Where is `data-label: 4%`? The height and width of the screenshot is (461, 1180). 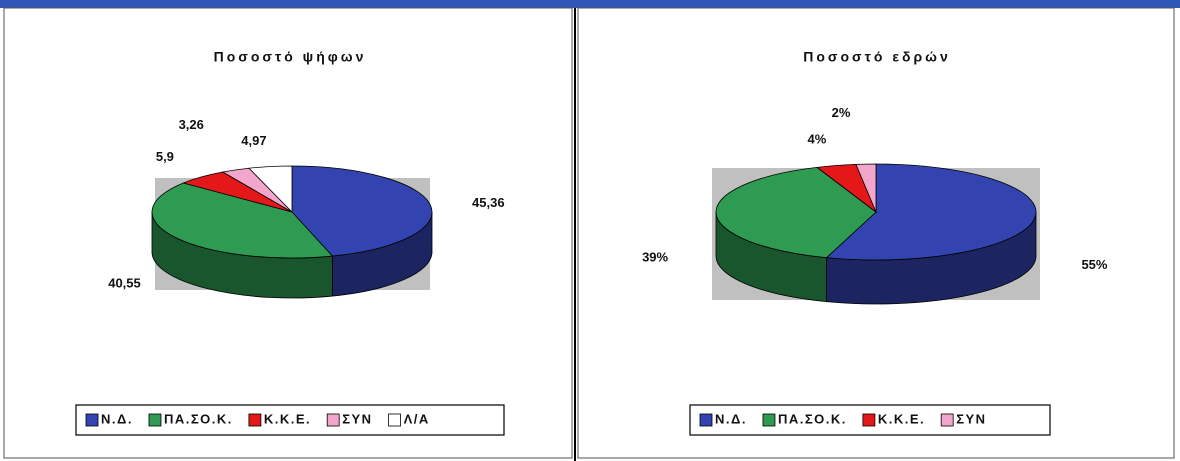 data-label: 4% is located at coordinates (816, 138).